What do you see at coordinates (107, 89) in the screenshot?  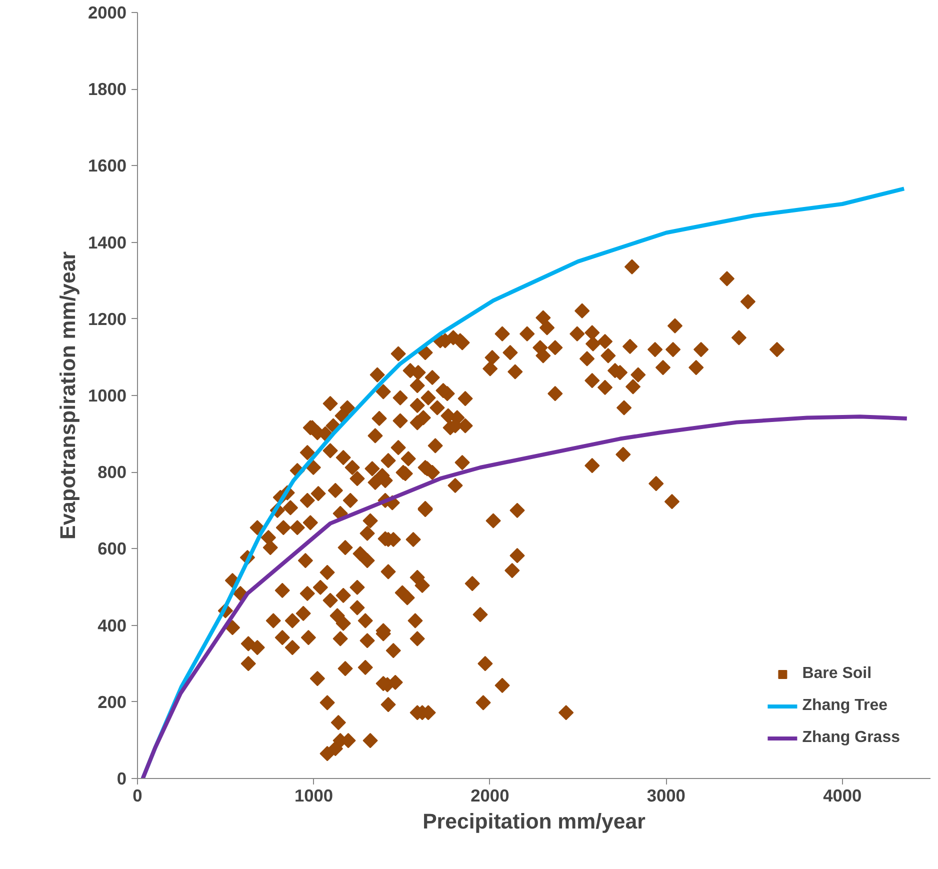 I see `y-tick-label: 1800` at bounding box center [107, 89].